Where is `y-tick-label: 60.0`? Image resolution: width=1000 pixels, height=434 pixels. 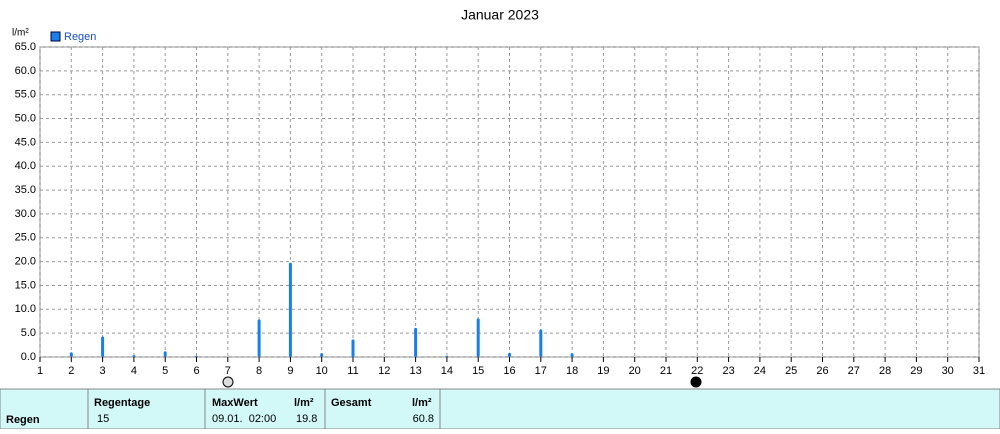 y-tick-label: 60.0 is located at coordinates (25, 71).